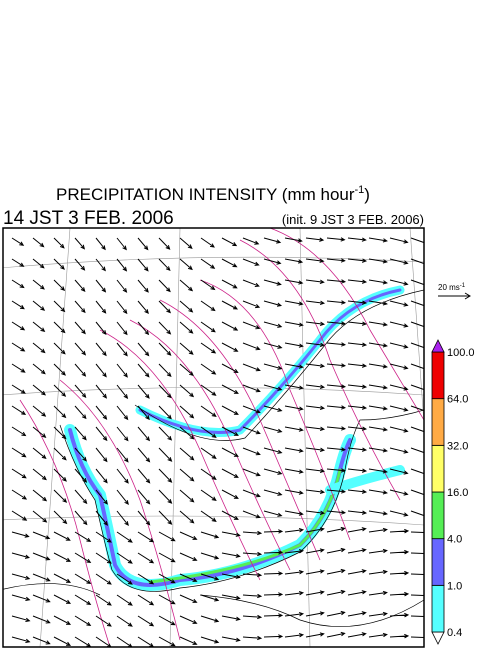 The image size is (500, 650). I want to click on title: PRECIPITATION INTENSITY (mm hour-1), so click(213, 194).